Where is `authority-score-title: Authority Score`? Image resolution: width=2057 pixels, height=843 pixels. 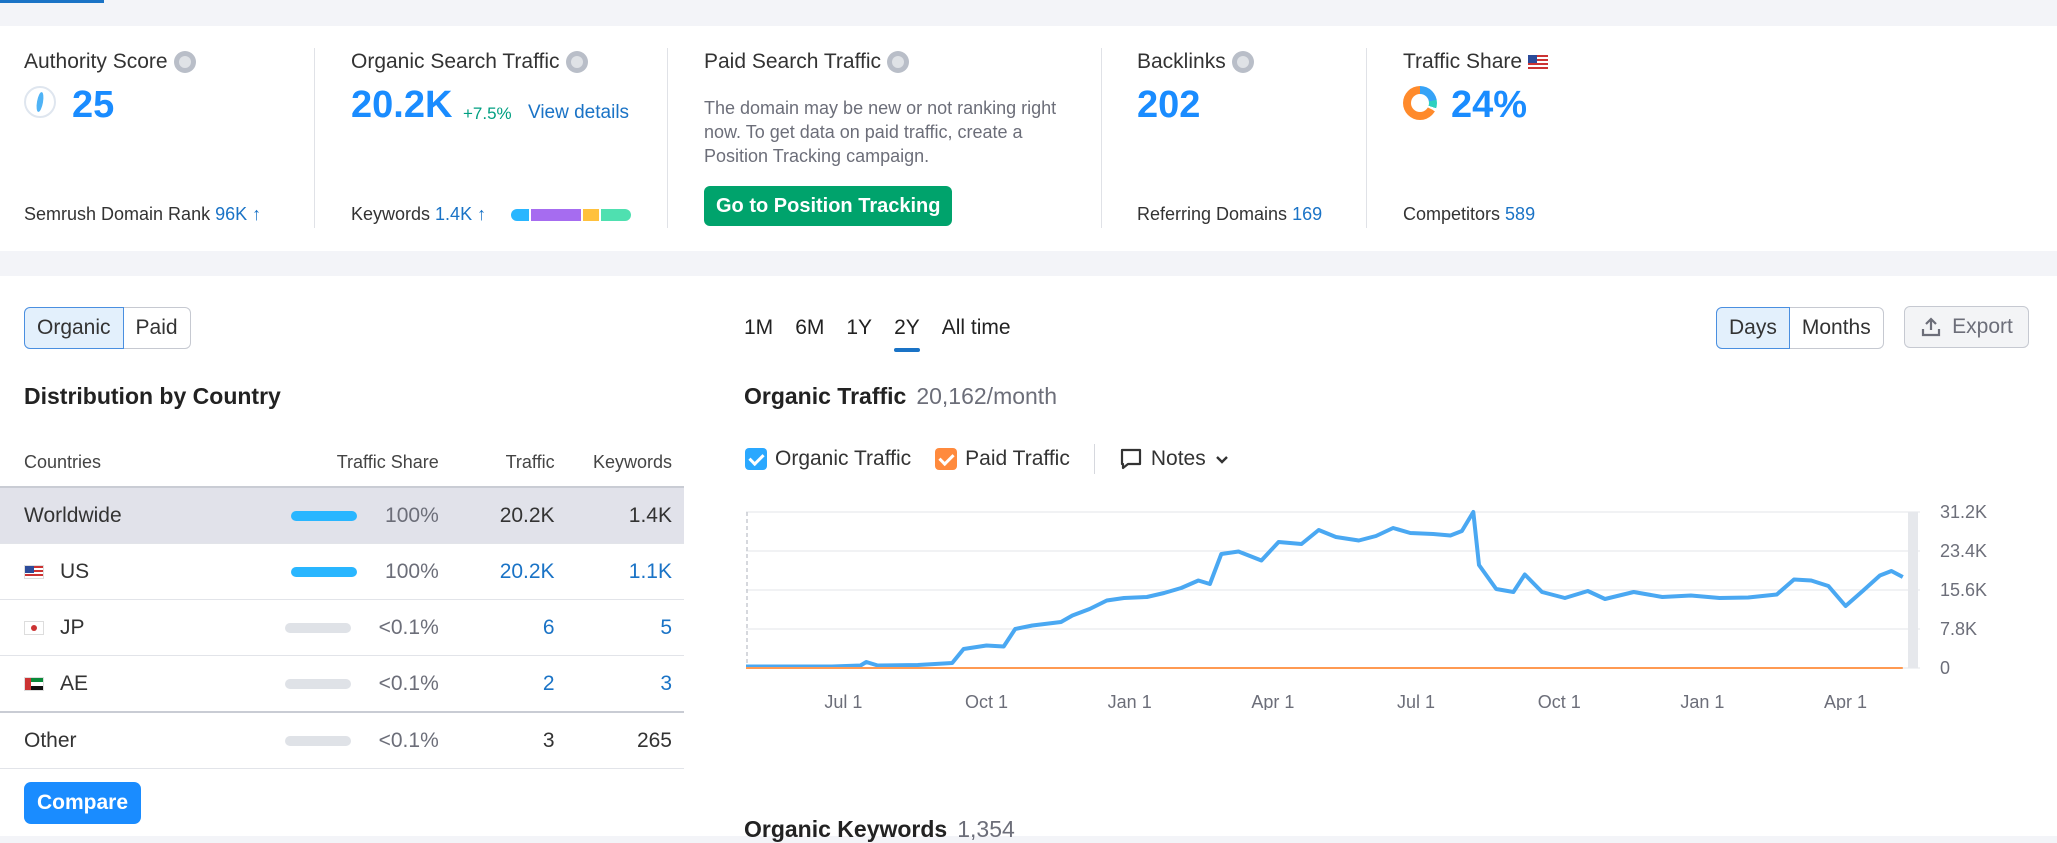
authority-score-title: Authority Score is located at coordinates (110, 62).